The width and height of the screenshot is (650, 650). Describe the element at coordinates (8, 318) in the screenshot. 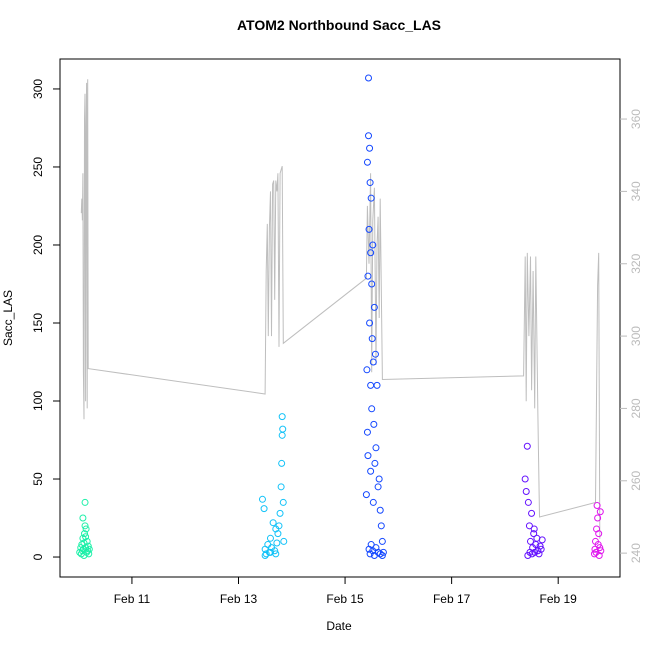

I see `y-axis-label: Sacc_LAS` at that location.